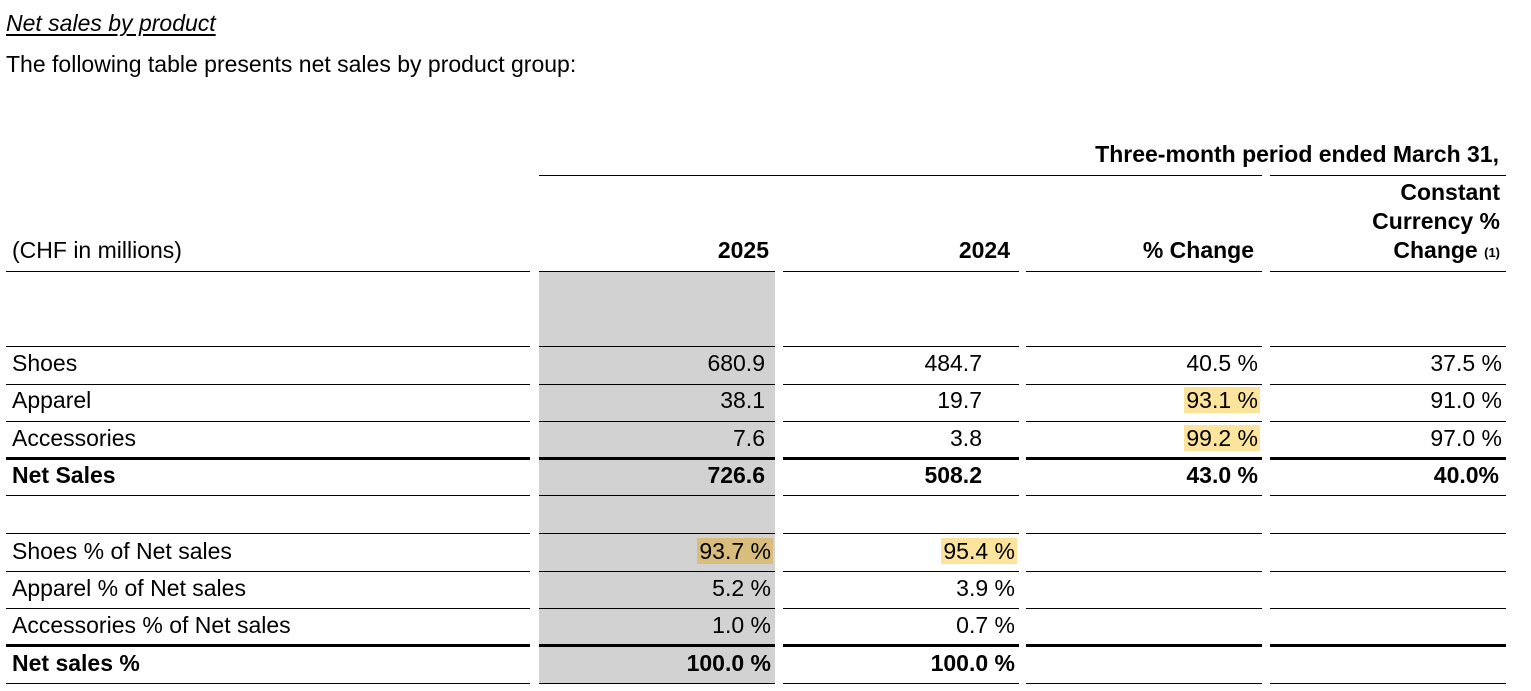 The height and width of the screenshot is (691, 1531). What do you see at coordinates (111, 23) in the screenshot?
I see `section-heading: Net sales by product` at bounding box center [111, 23].